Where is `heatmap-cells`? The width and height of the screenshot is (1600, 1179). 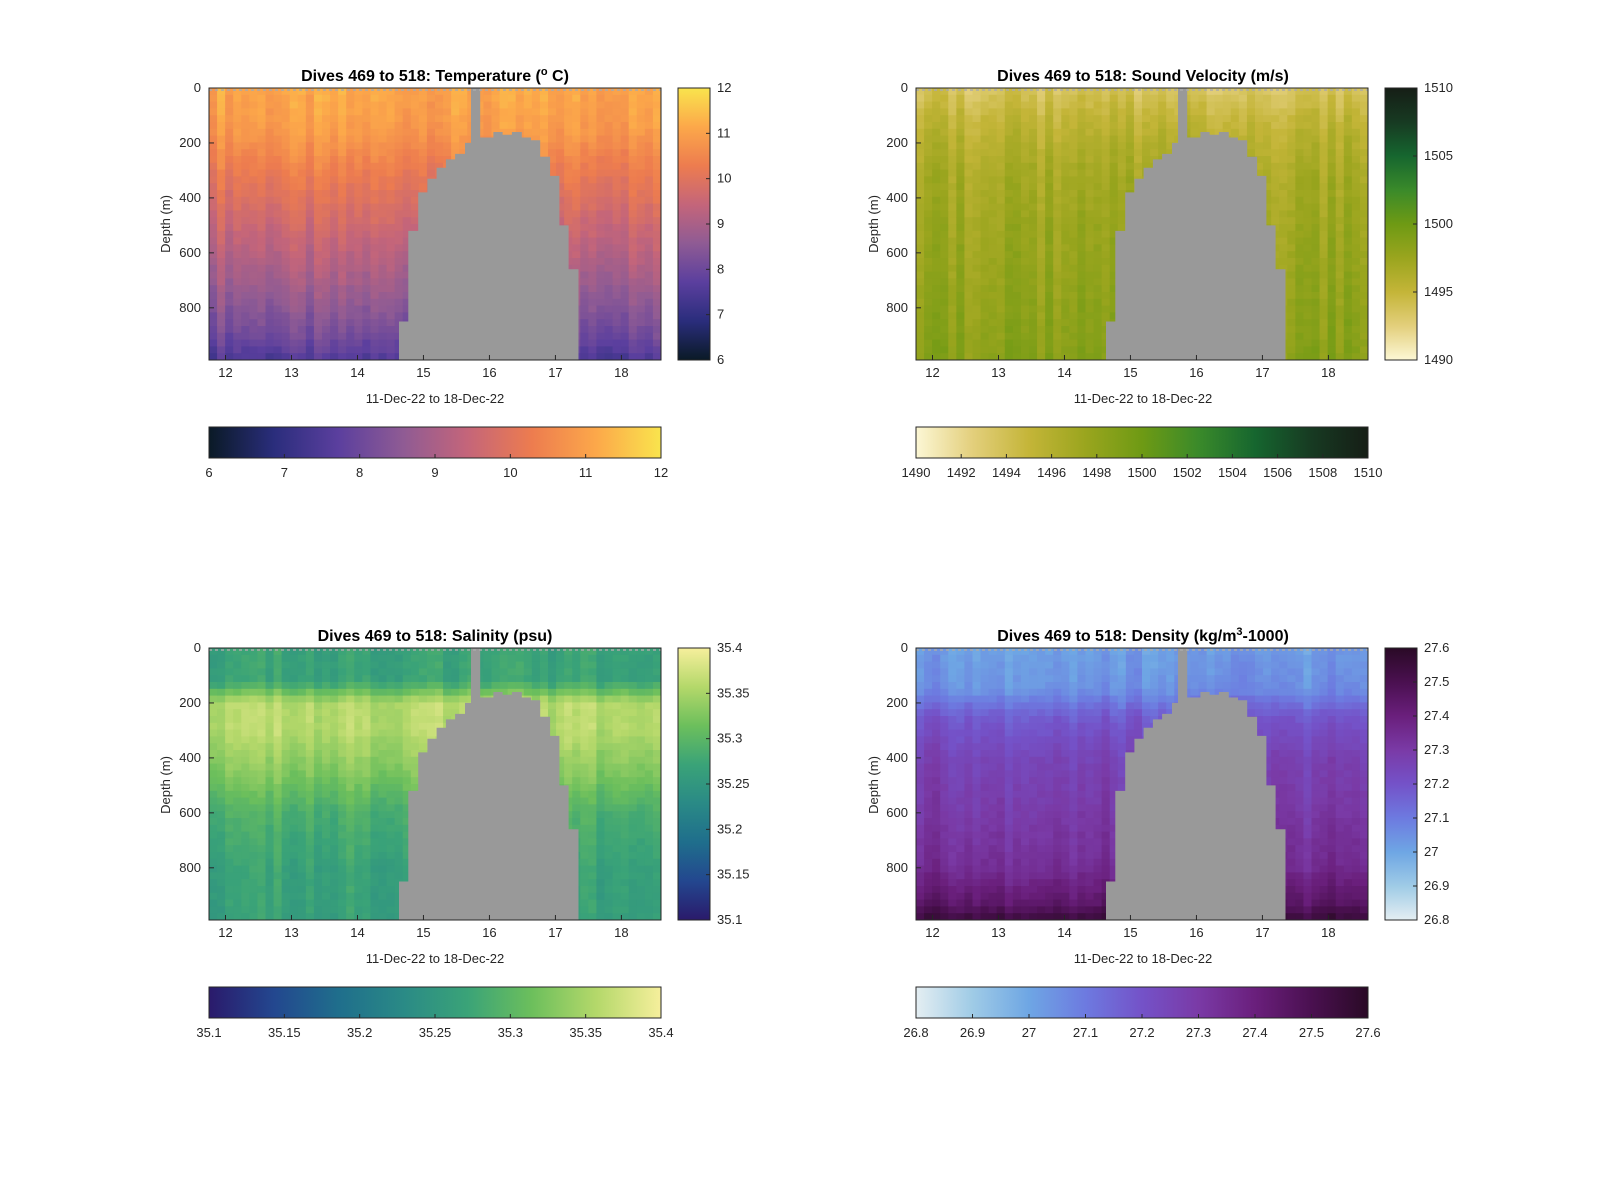
heatmap-cells is located at coordinates (1142, 224).